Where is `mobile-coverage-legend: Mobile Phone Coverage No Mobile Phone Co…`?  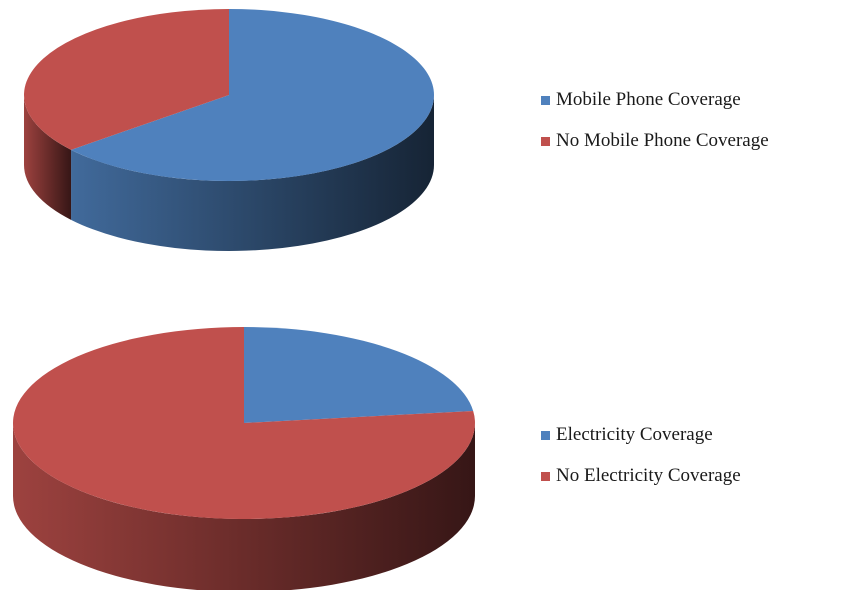 mobile-coverage-legend: Mobile Phone Coverage No Mobile Phone Co… is located at coordinates (655, 130).